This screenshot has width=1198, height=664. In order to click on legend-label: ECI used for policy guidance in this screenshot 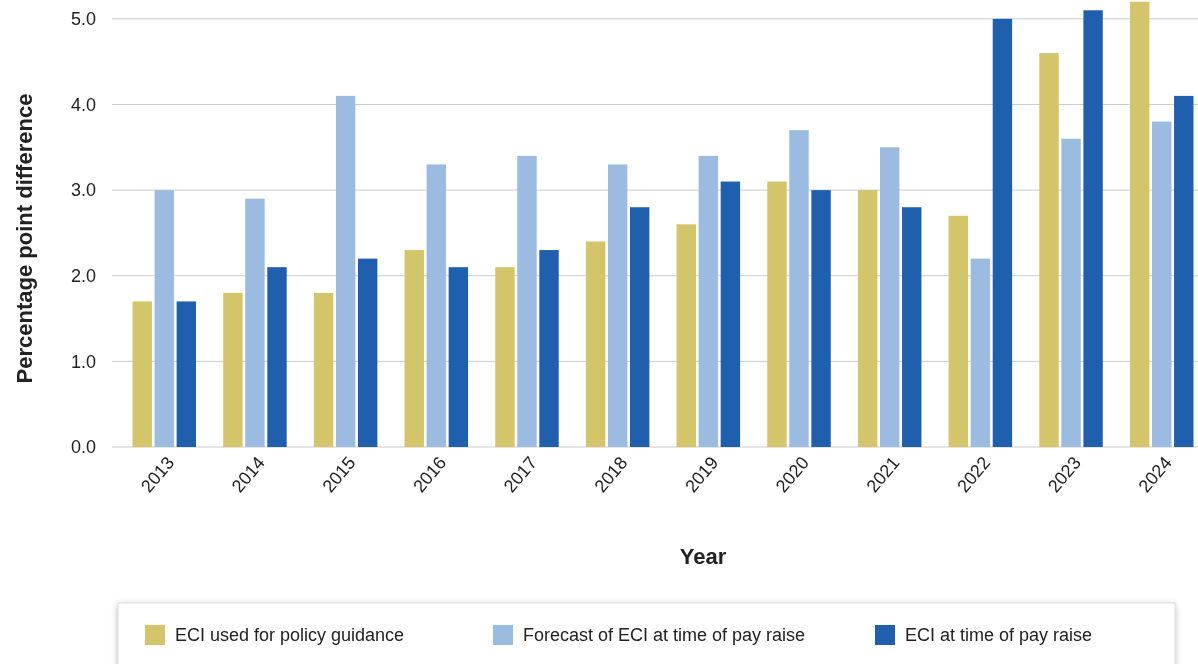, I will do `click(290, 635)`.